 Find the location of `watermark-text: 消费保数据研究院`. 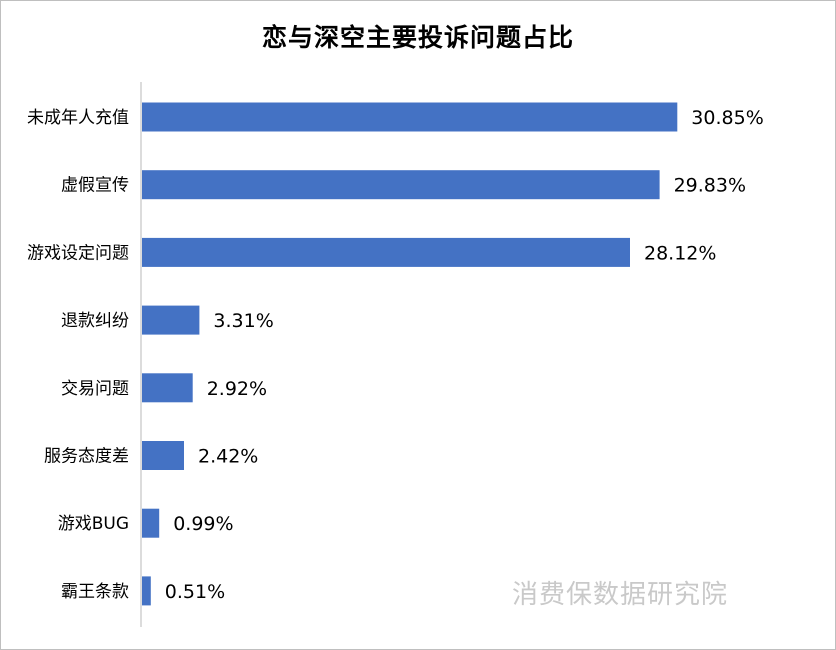

watermark-text: 消费保数据研究院 is located at coordinates (620, 595).